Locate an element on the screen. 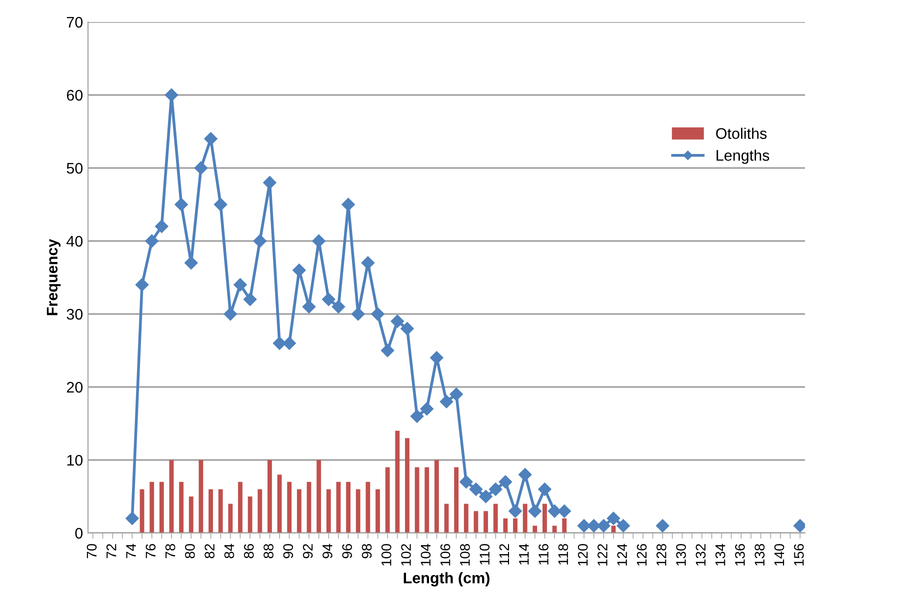 This screenshot has width=915, height=603. x-tick-label: 110 is located at coordinates (485, 554).